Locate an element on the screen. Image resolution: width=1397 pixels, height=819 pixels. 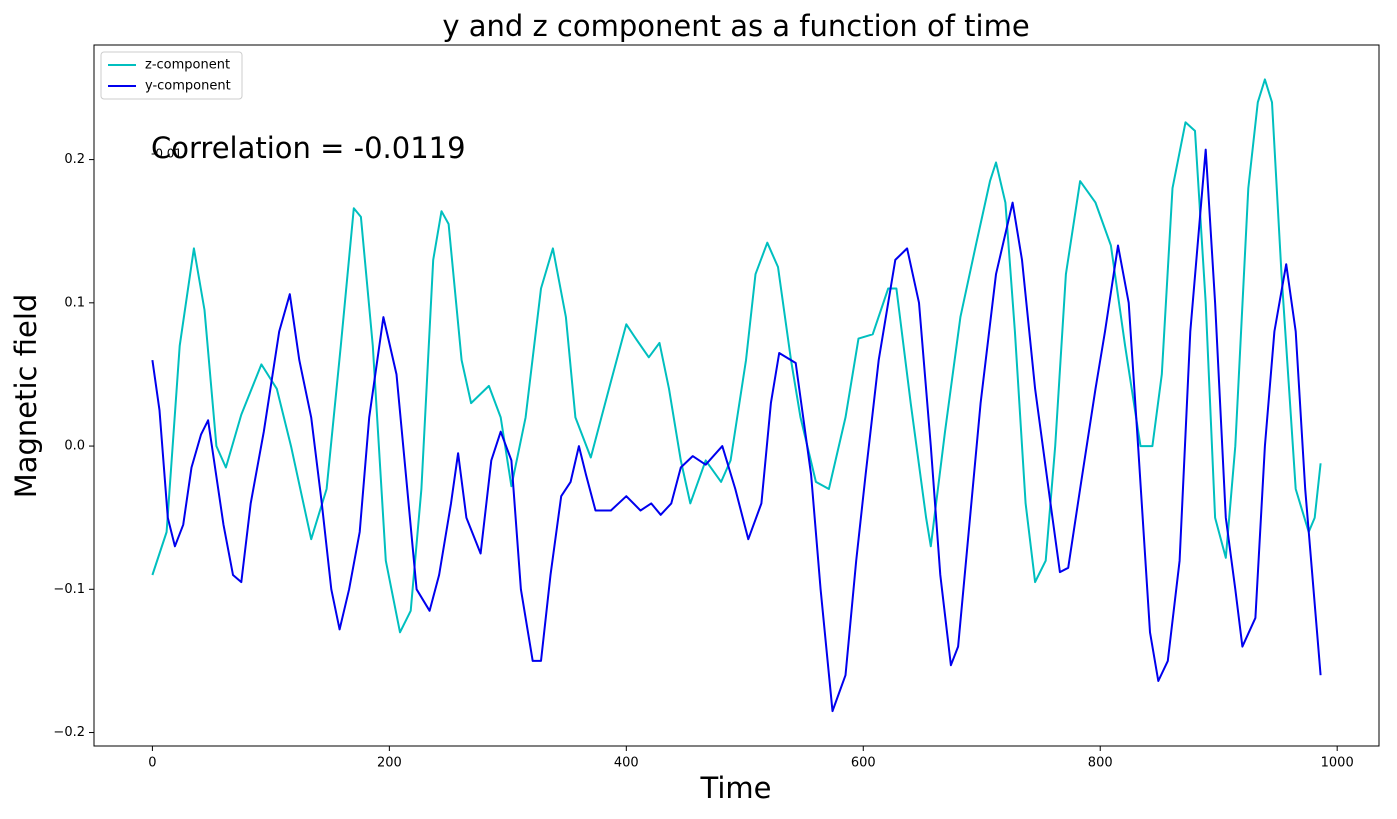
x-axis-label: Time is located at coordinates (736, 788).